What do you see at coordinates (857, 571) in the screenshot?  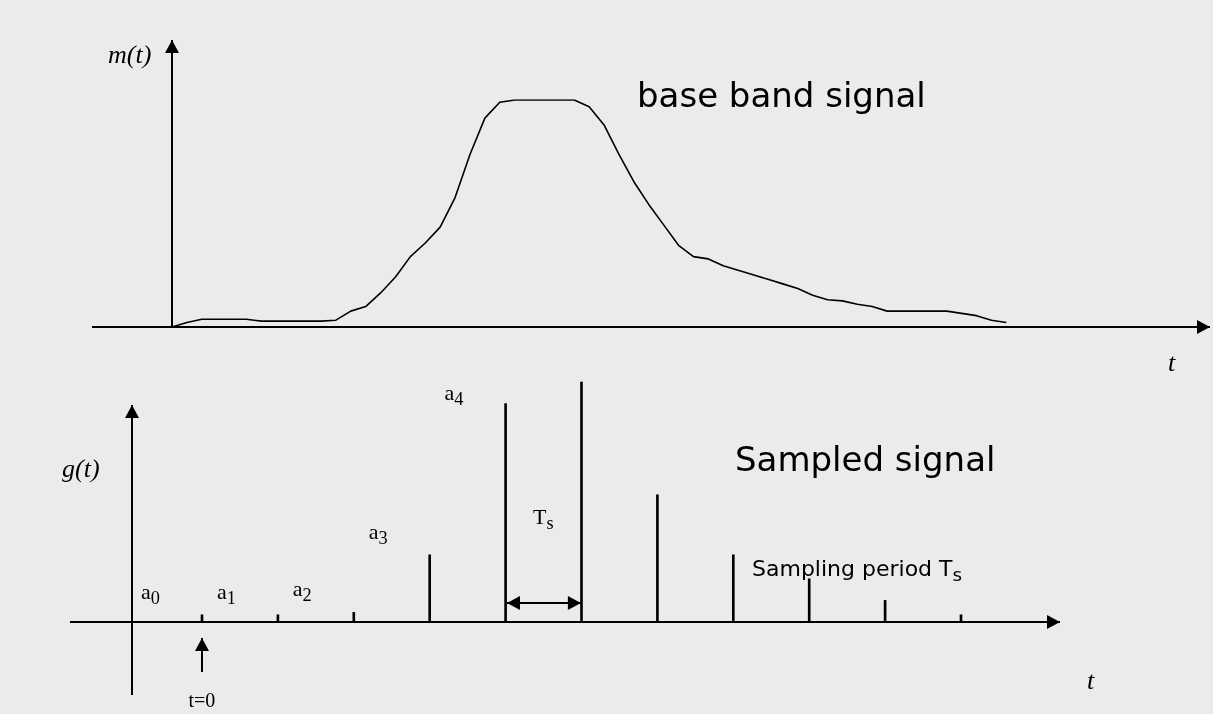 I see `annotation: Sampling period T$_{s}$` at bounding box center [857, 571].